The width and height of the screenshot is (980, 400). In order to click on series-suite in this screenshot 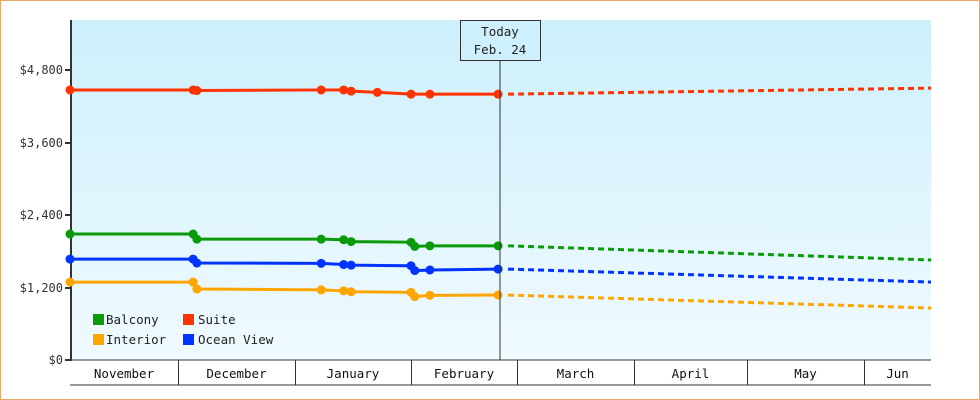, I will do `click(498, 92)`.